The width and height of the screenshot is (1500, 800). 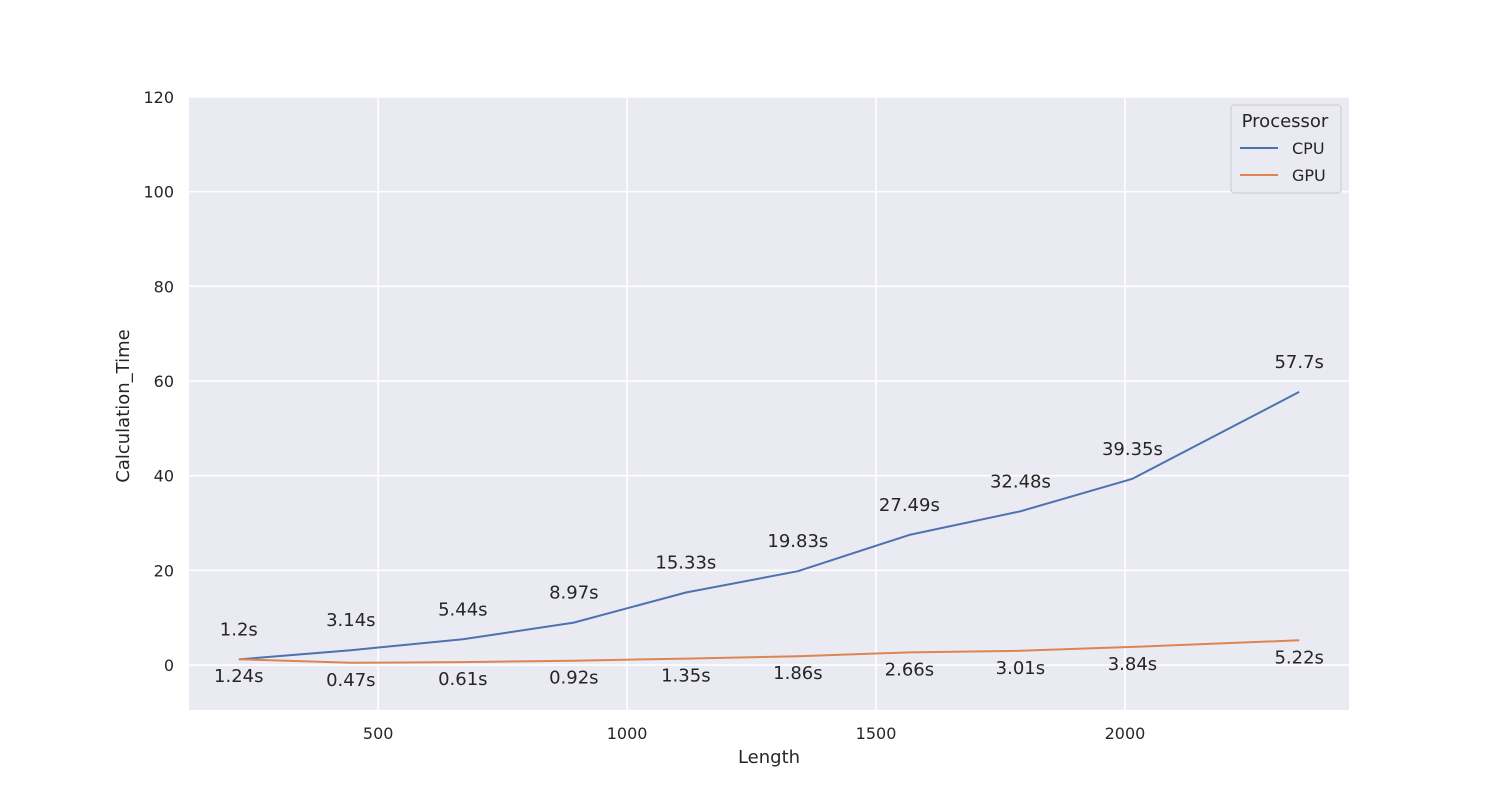 What do you see at coordinates (1020, 481) in the screenshot?
I see `data-label-cpu: 32.48s` at bounding box center [1020, 481].